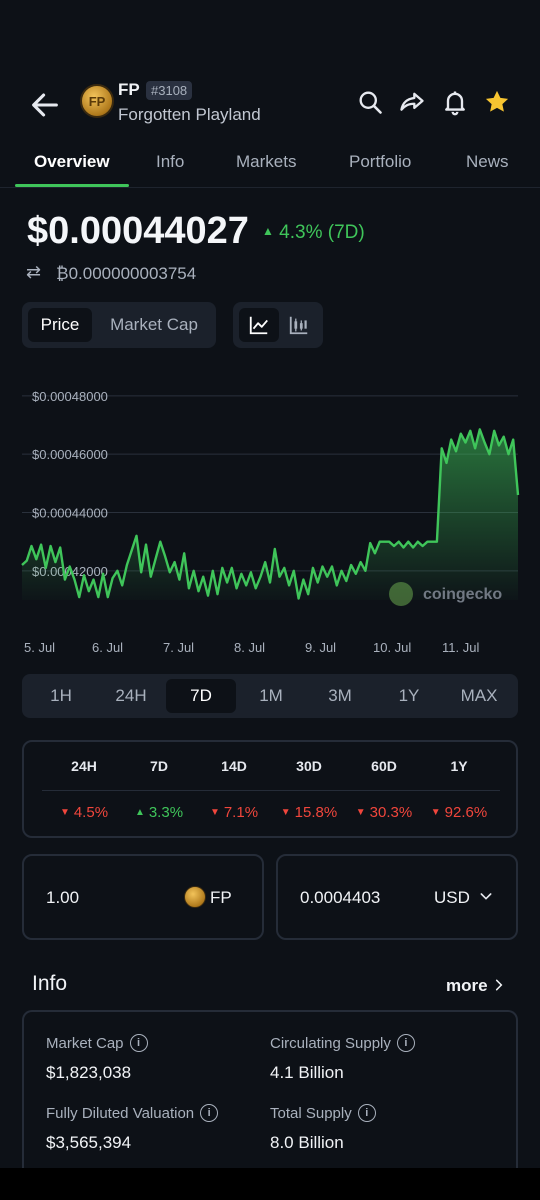 The width and height of the screenshot is (540, 1200). I want to click on perf-header-30d: 30D, so click(309, 766).